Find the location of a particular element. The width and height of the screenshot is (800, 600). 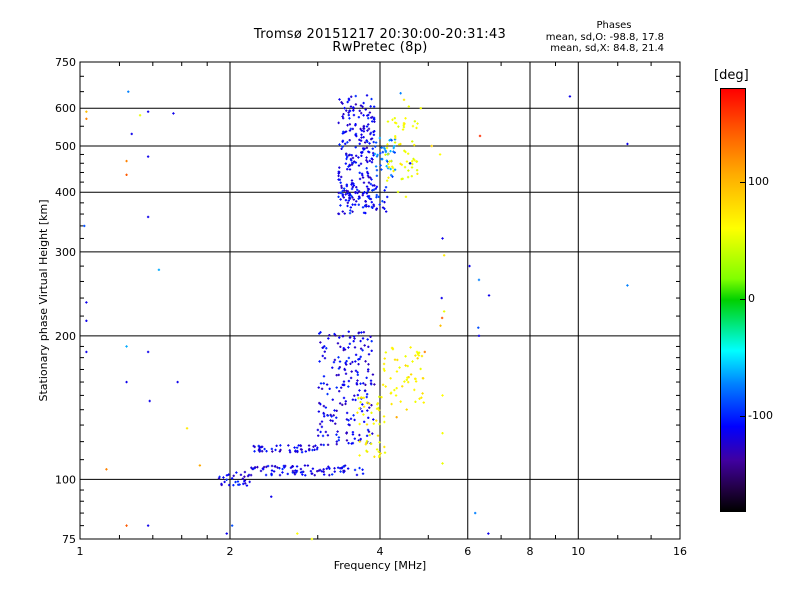

x-tick-label: 10 is located at coordinates (578, 551).